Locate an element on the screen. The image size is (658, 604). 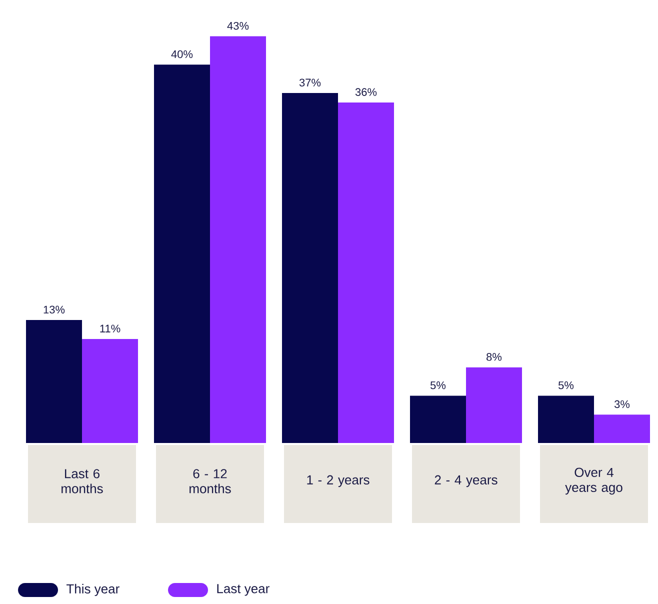
data-label: 11% is located at coordinates (110, 328).